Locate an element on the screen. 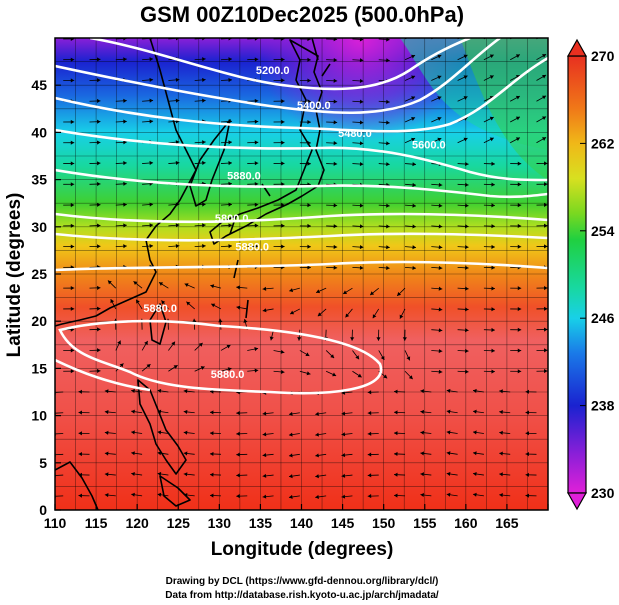  x-axis-ticks: 110 115 120 125 130 135 140 145 150 155 160 165 is located at coordinates (296, 517).